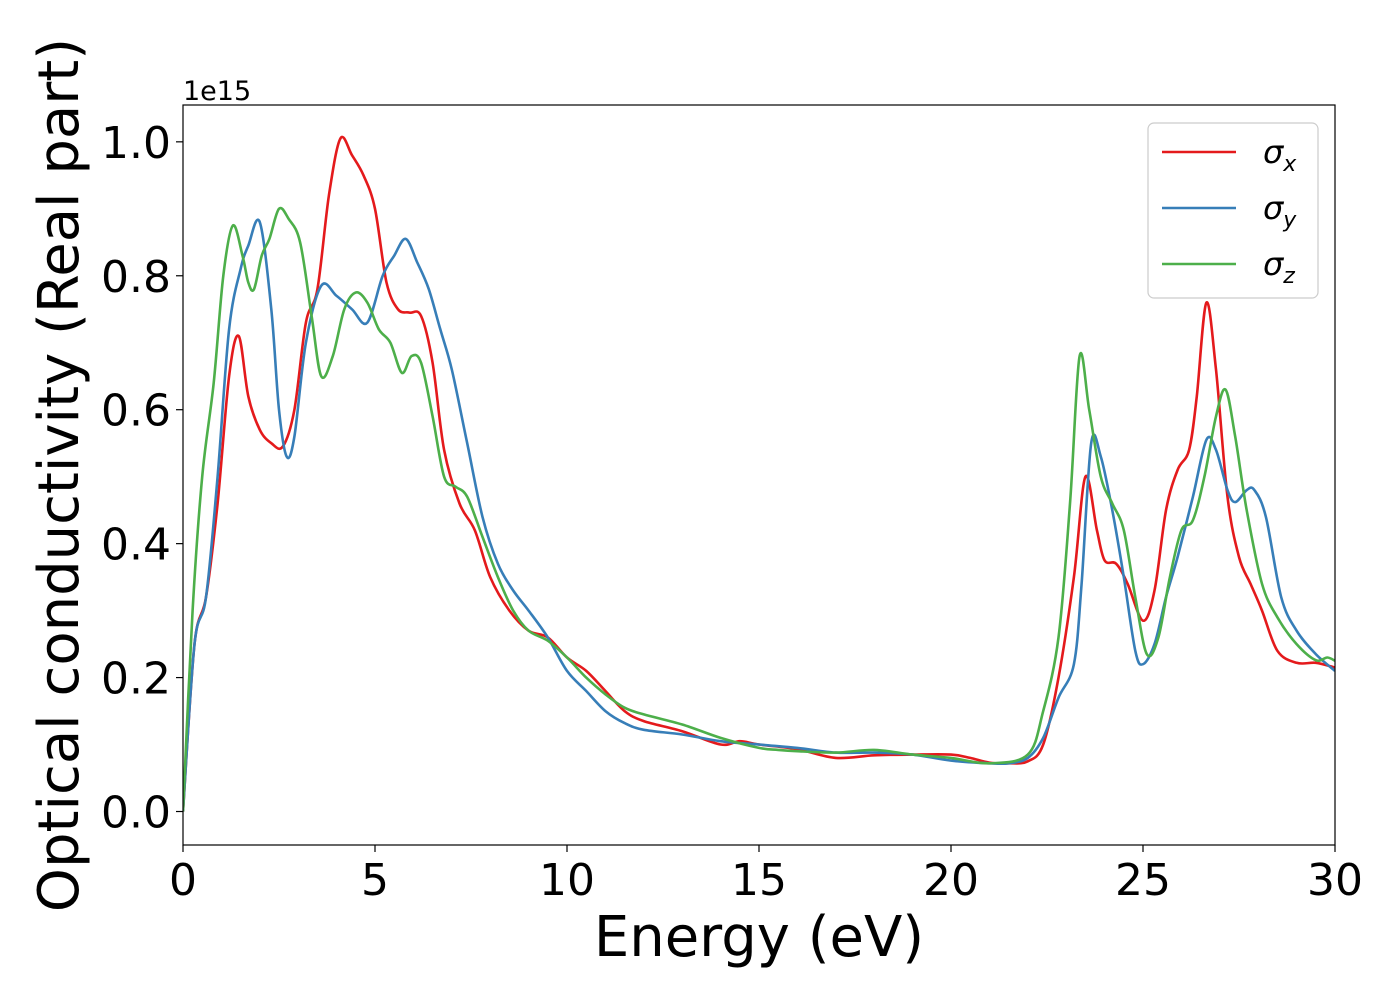  Describe the element at coordinates (1279, 267) in the screenshot. I see `legend-label-z: σz` at that location.